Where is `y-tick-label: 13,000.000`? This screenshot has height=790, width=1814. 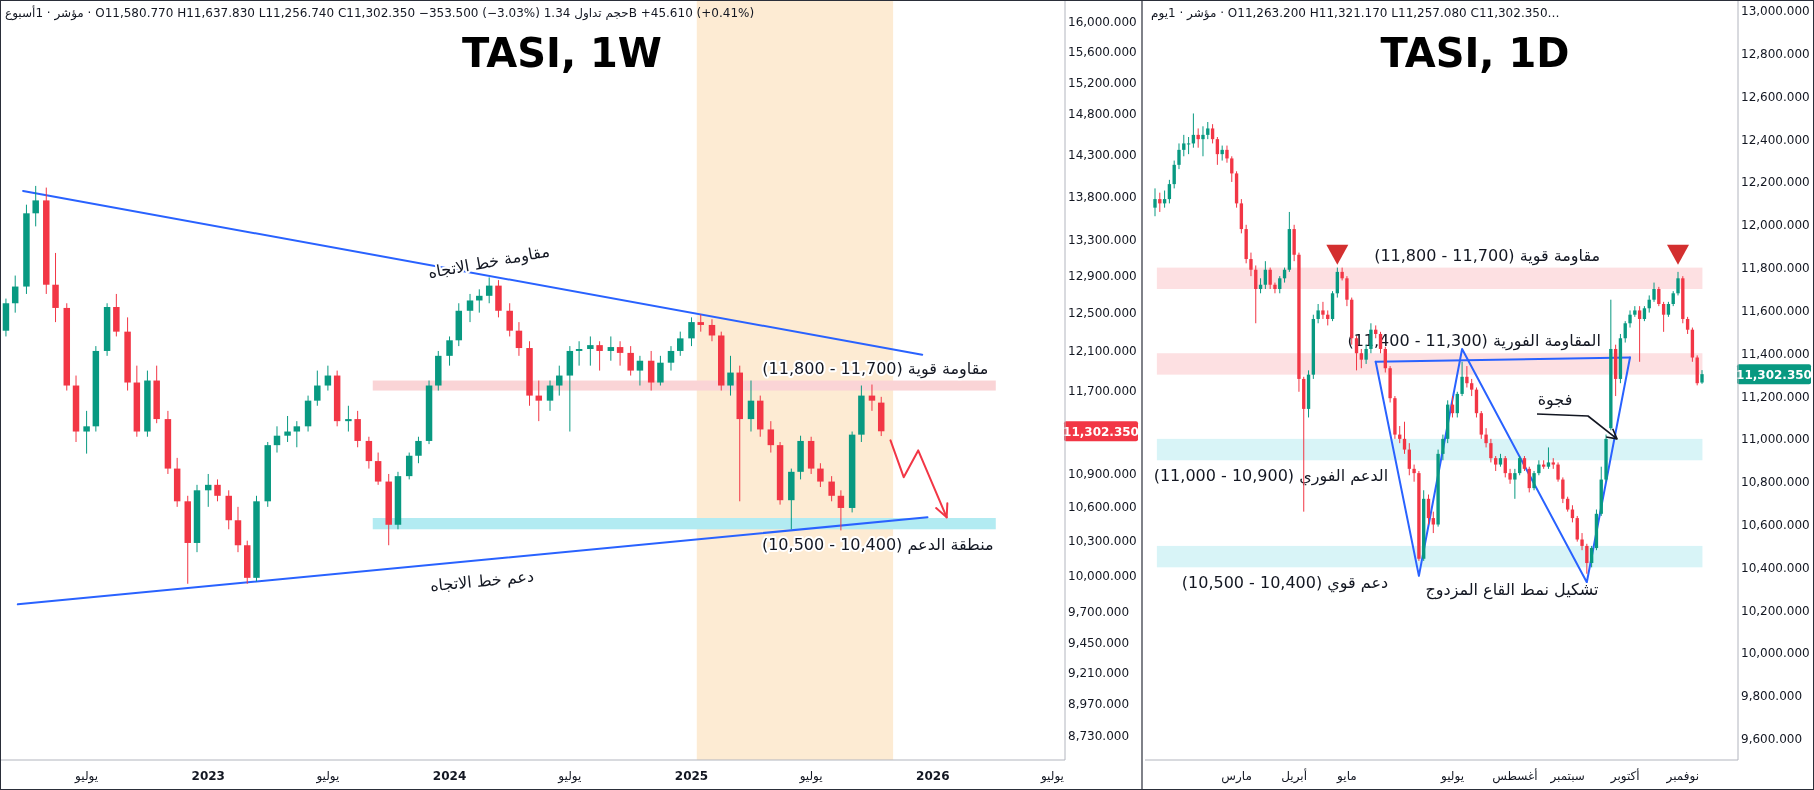 y-tick-label: 13,000.000 is located at coordinates (1775, 11).